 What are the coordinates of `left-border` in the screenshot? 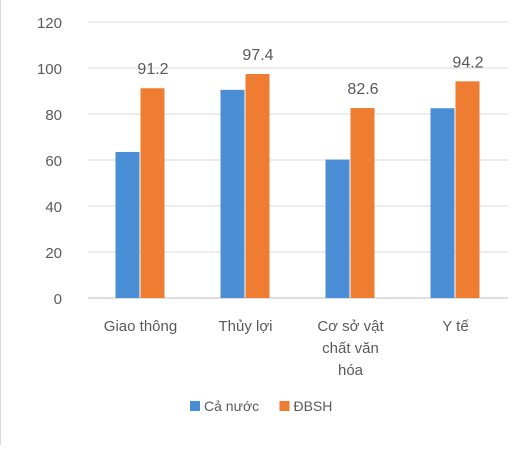 It's located at (0, 222).